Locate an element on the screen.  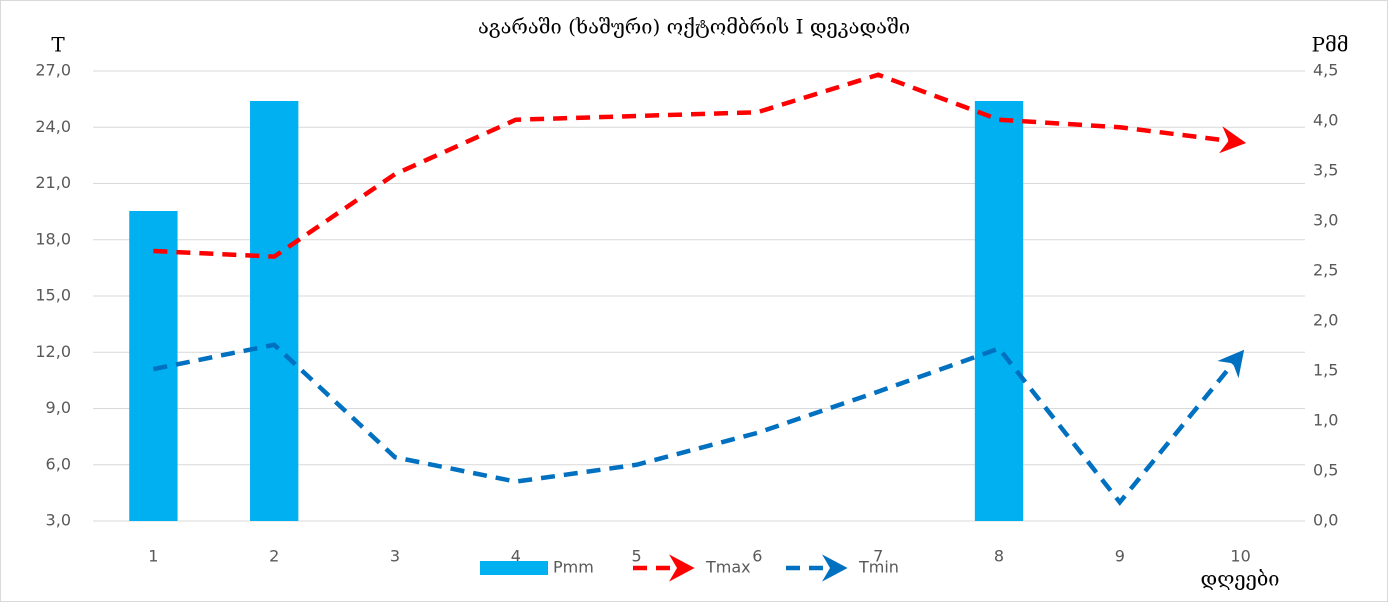
y2-axis-label: Pმმ is located at coordinates (1330, 45).